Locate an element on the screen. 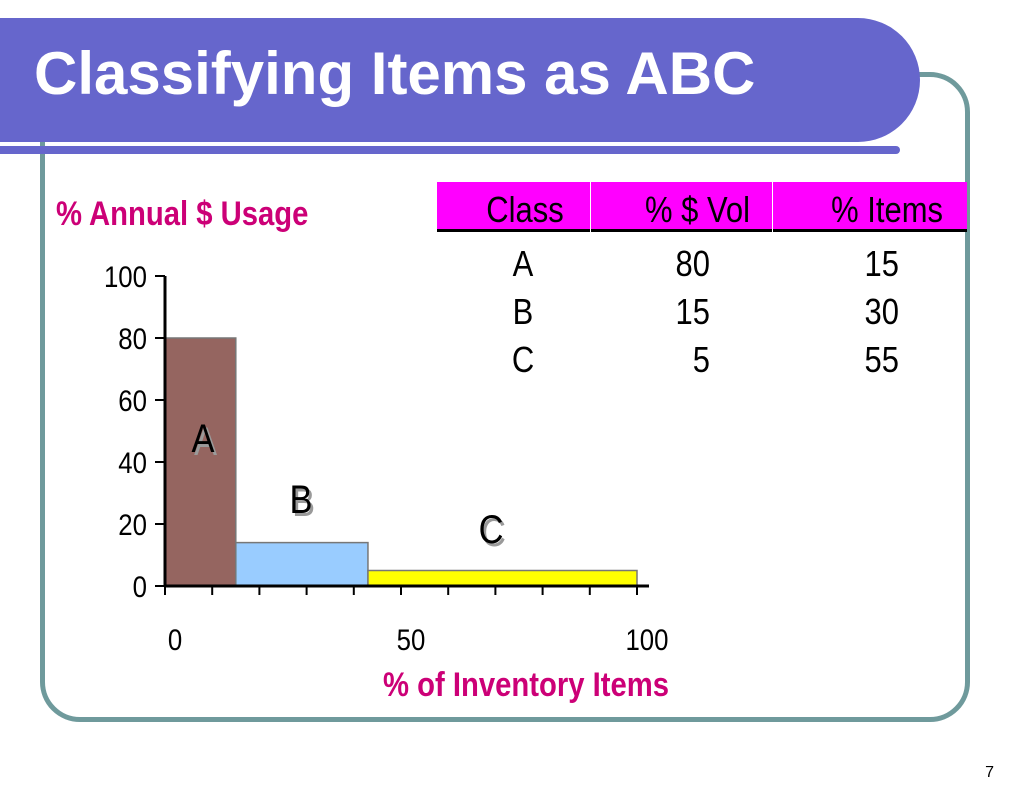  table-header-class: Class is located at coordinates (525, 209).